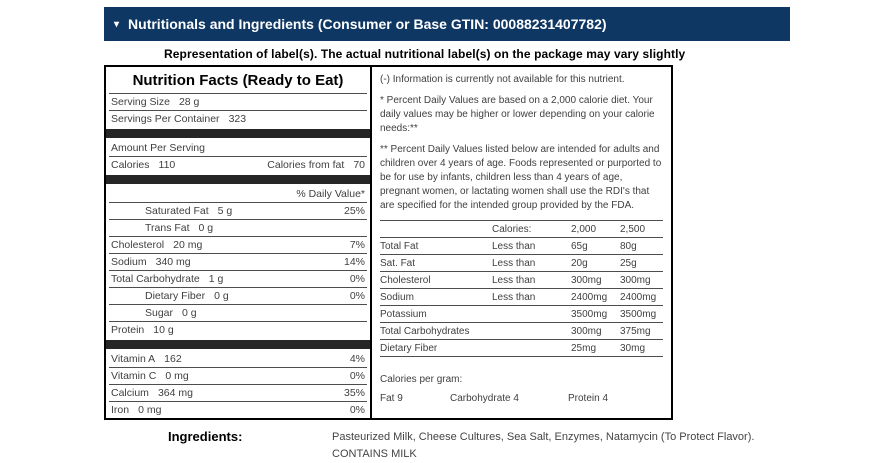 This screenshot has width=872, height=463. I want to click on dv-col-empty, so click(436, 229).